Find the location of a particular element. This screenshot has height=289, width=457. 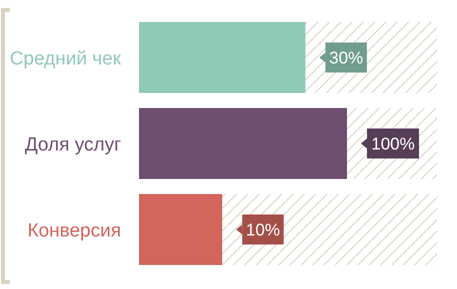

y-tick-label: Конверсия is located at coordinates (74, 231).